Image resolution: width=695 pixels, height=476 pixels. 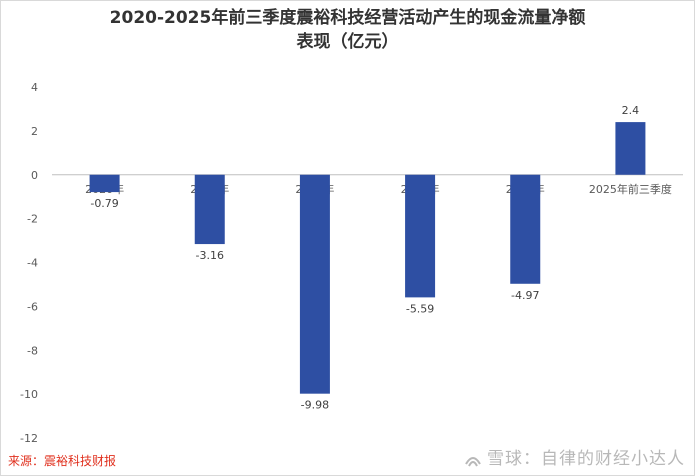 What do you see at coordinates (420, 308) in the screenshot?
I see `data-label: -5.59` at bounding box center [420, 308].